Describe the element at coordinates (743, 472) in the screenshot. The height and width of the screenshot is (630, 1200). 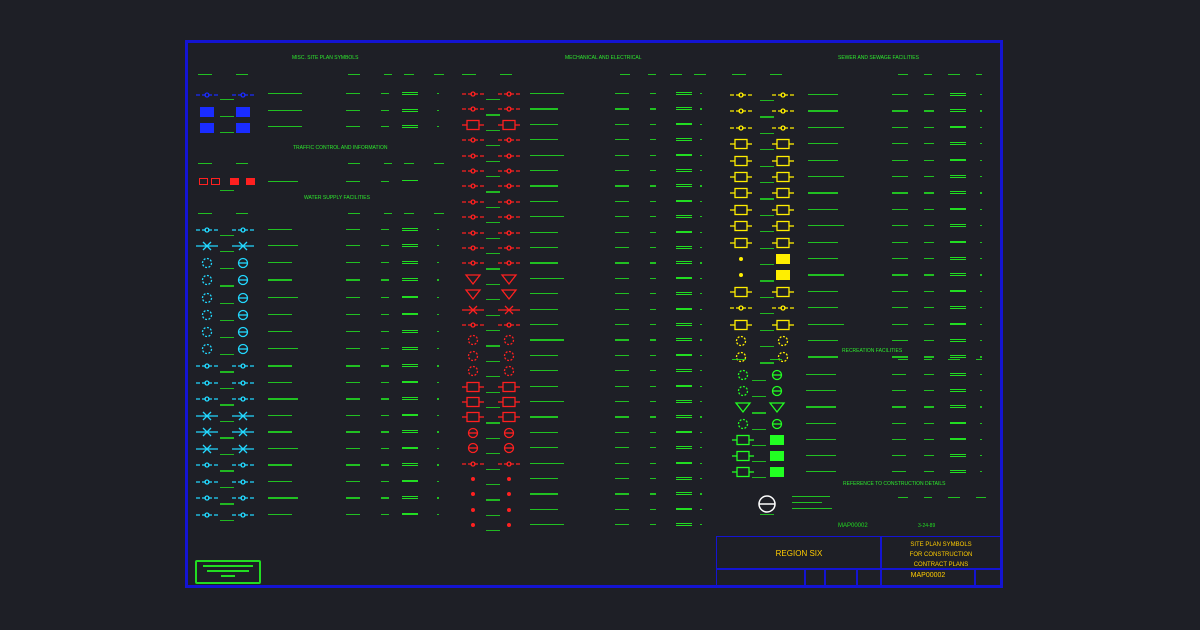
I see `recreation-symbol-existing-icon` at that location.